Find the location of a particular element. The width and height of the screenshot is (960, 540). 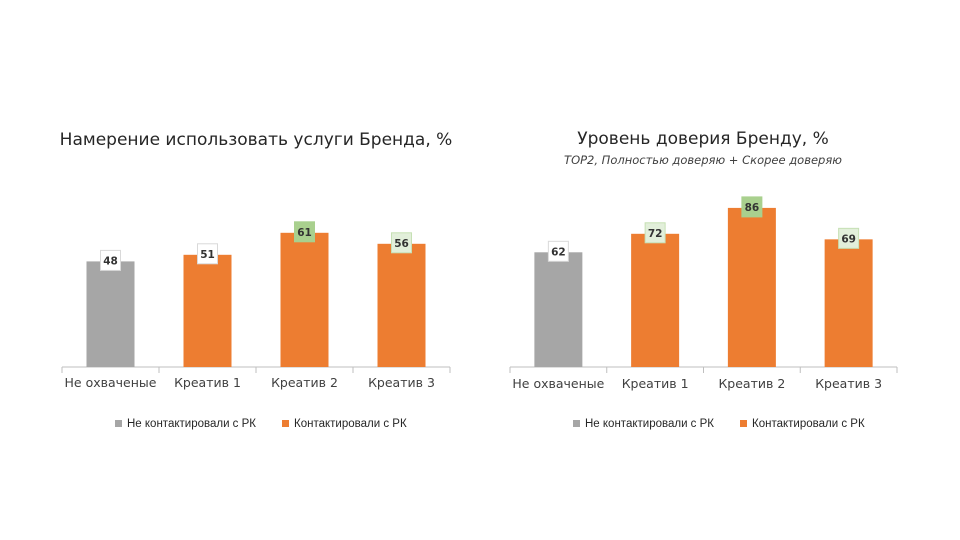

intent-data-label-1: 48 is located at coordinates (110, 261).